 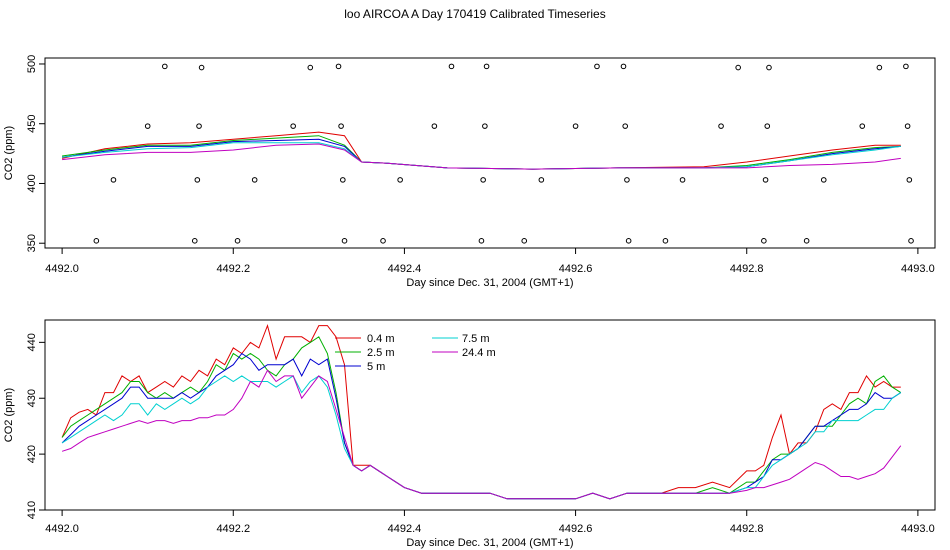 What do you see at coordinates (381, 353) in the screenshot?
I see `legend-label: 2.5 m` at bounding box center [381, 353].